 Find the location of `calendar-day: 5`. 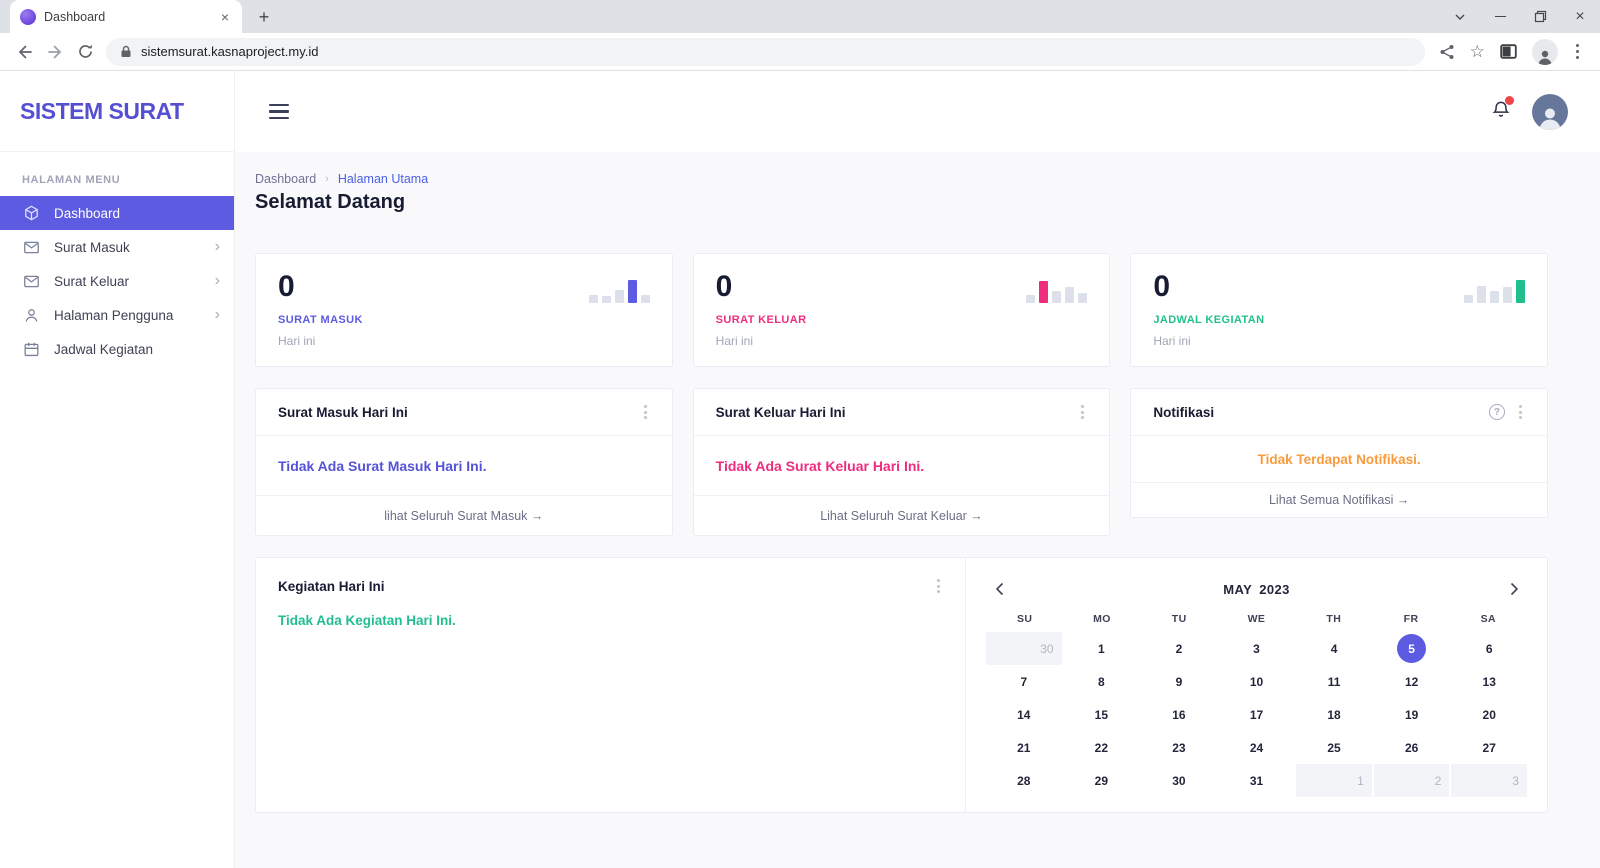

calendar-day: 5 is located at coordinates (1412, 648).